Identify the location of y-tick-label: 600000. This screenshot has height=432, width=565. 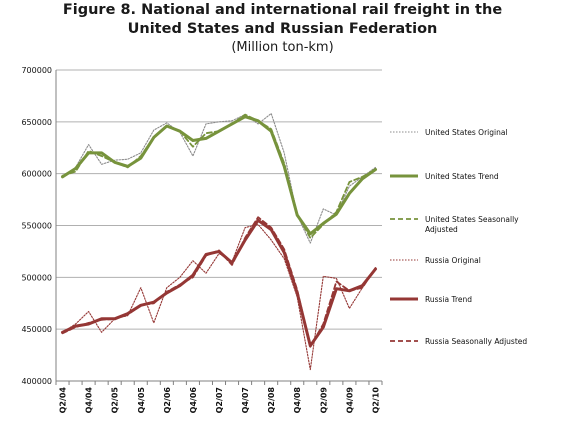
(36, 174).